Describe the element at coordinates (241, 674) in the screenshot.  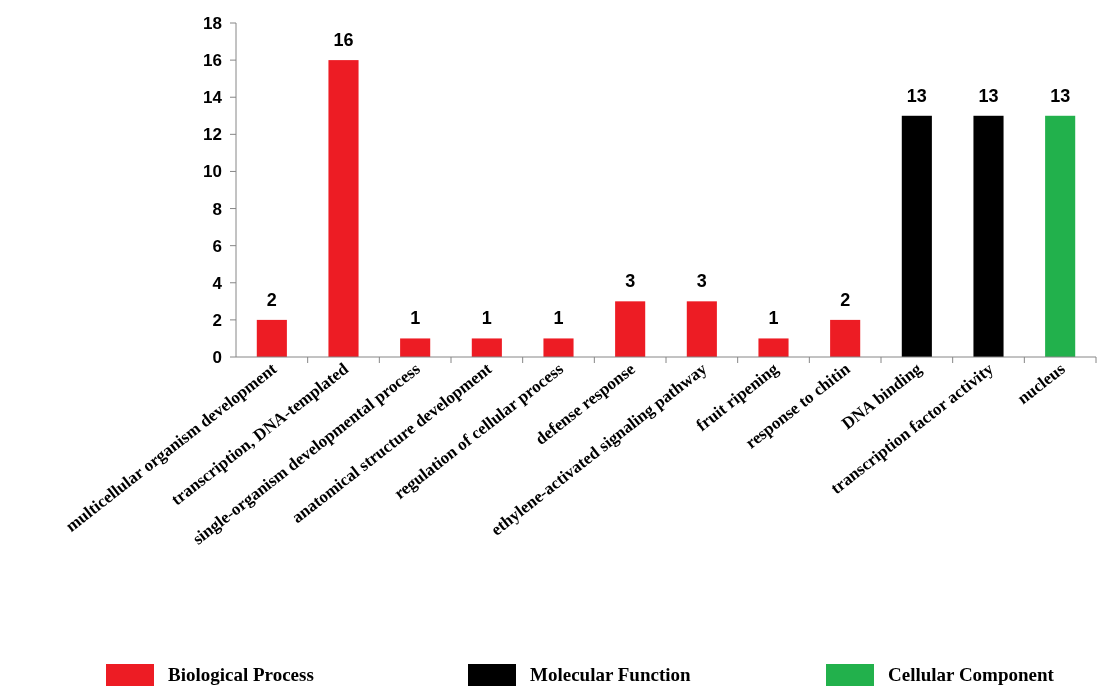
I see `legend-label: Biological Process` at that location.